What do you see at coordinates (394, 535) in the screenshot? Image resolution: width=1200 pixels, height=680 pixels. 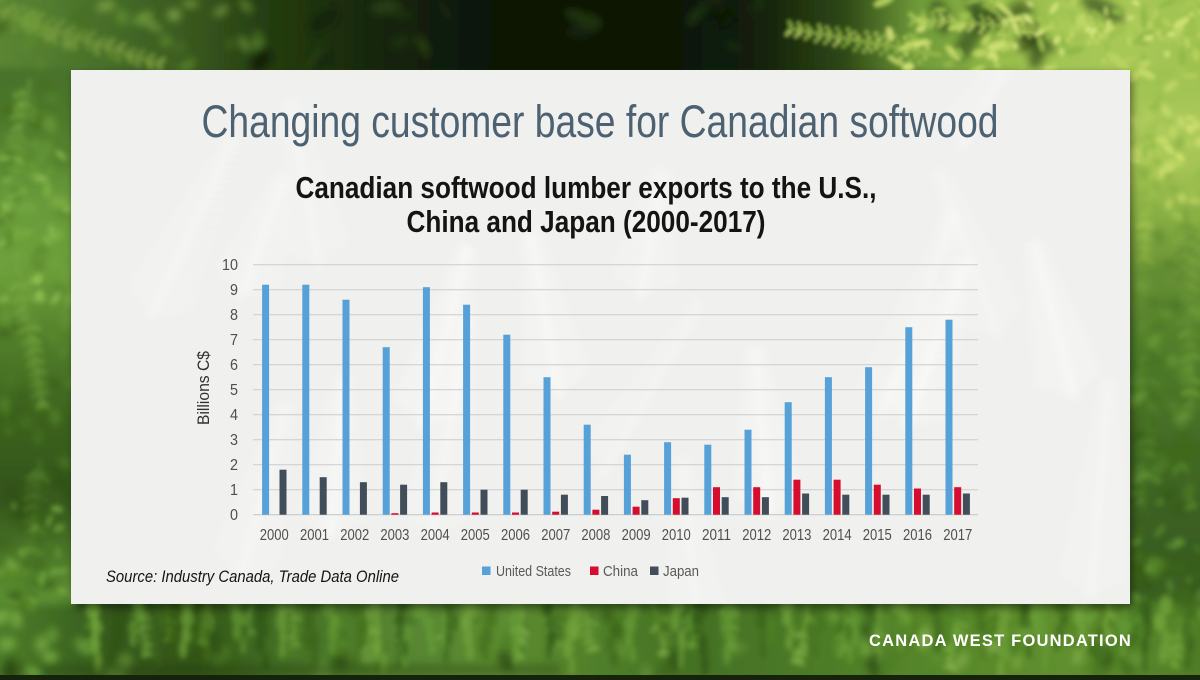 I see `svg-text: 2003` at bounding box center [394, 535].